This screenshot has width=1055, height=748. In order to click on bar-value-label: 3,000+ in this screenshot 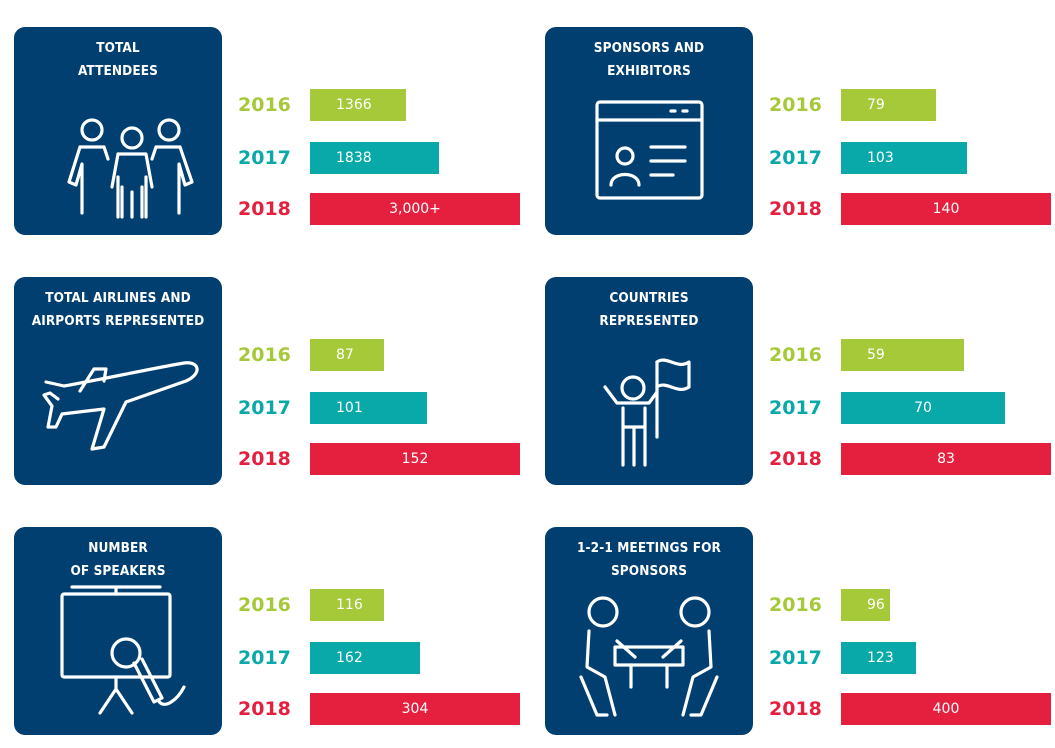, I will do `click(415, 209)`.